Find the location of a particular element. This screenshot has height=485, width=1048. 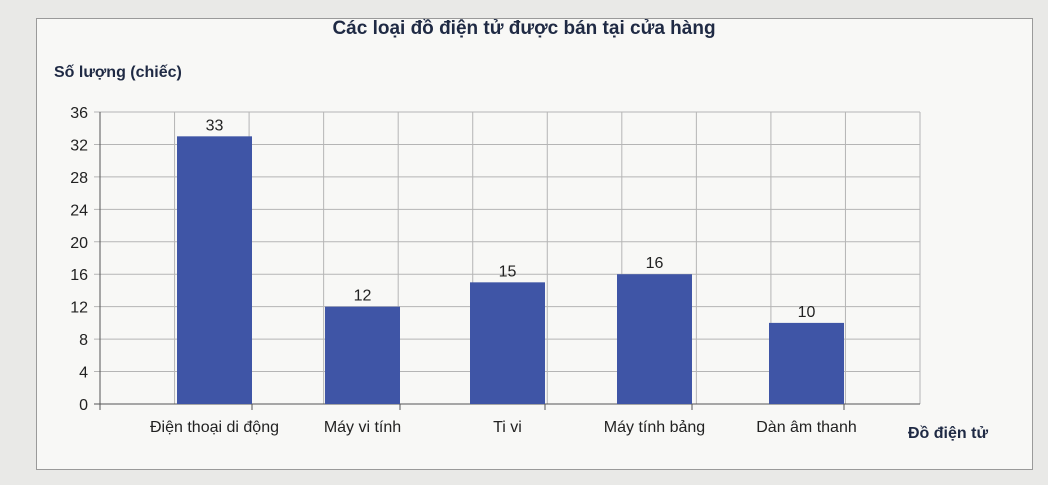

y-tick-label: 16 is located at coordinates (79, 275).